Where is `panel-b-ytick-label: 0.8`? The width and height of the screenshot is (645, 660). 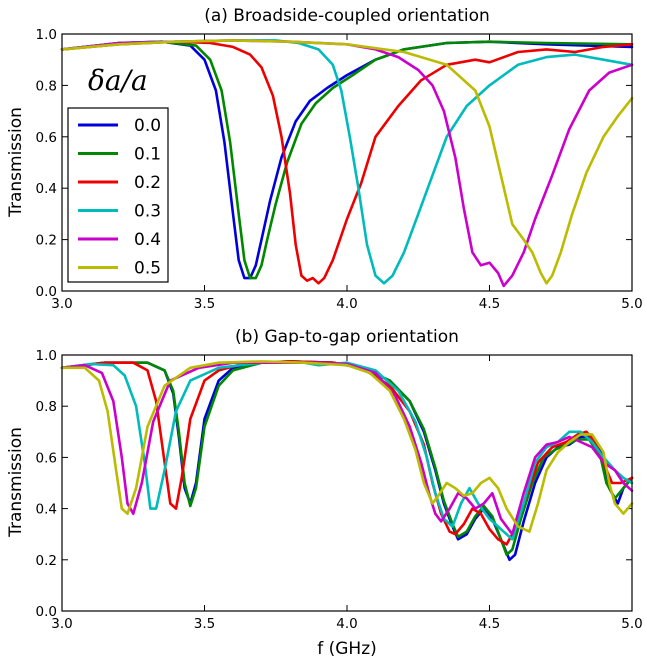 panel-b-ytick-label: 0.8 is located at coordinates (46, 407).